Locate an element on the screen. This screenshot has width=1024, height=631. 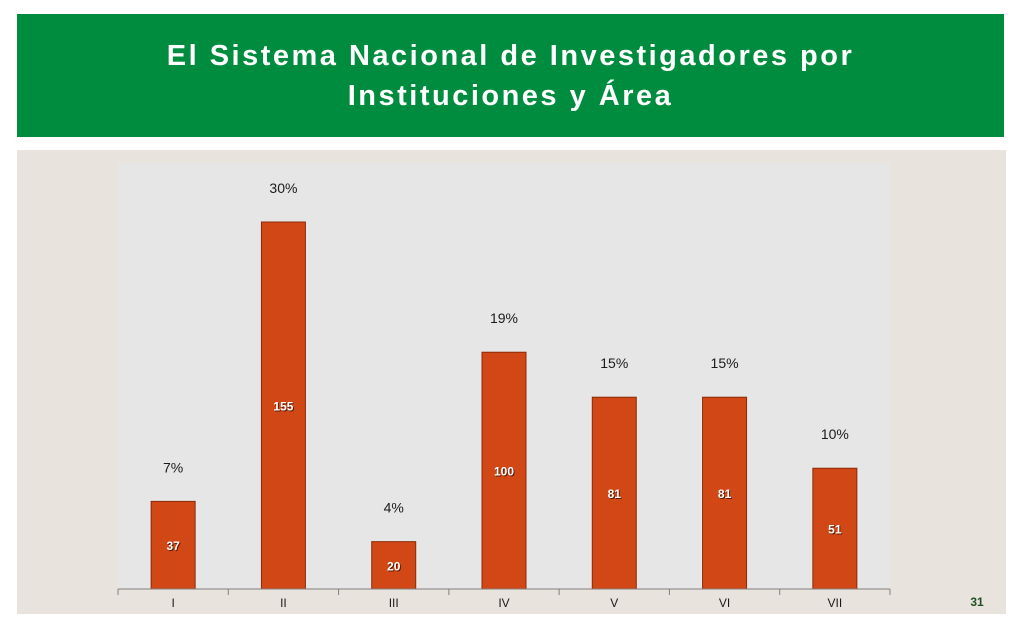
x-tick-label: I is located at coordinates (172, 603).